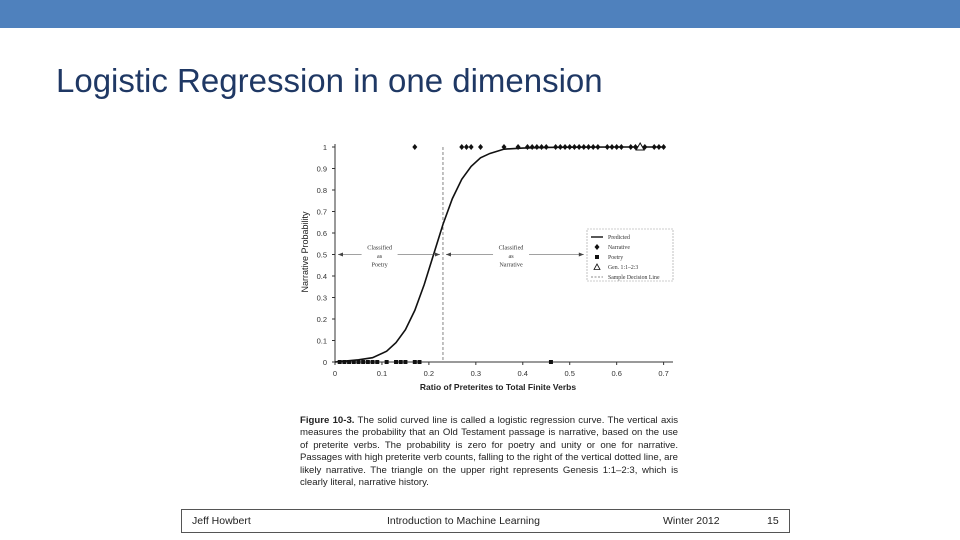  Describe the element at coordinates (329, 80) in the screenshot. I see `slide-title: Logistic Regression in one dimension` at that location.